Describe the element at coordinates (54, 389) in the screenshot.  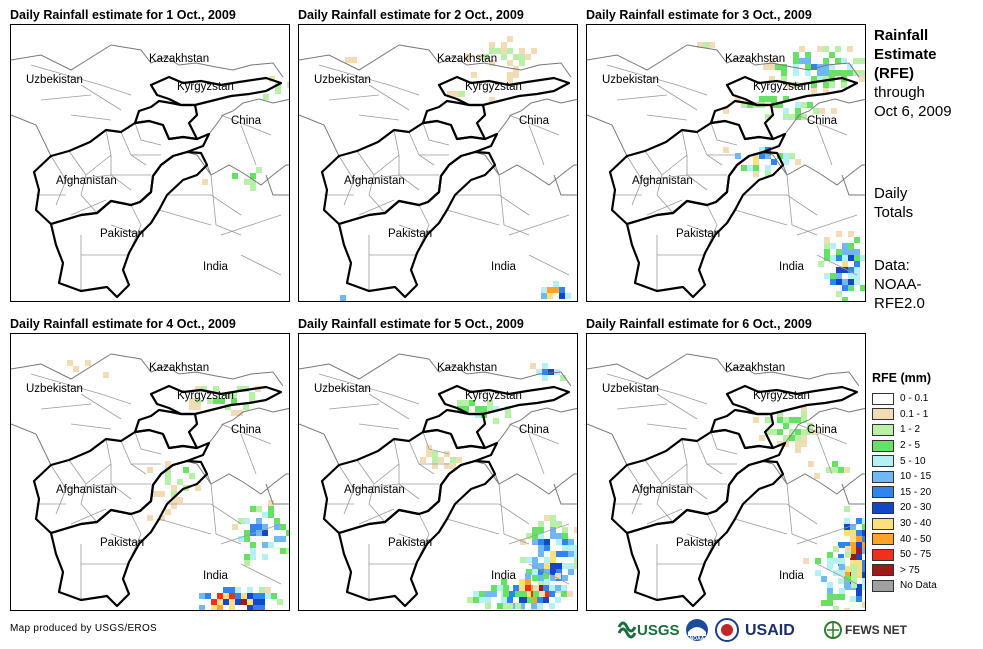
I see `country-label-uzbekistan: Uzbekistan` at that location.